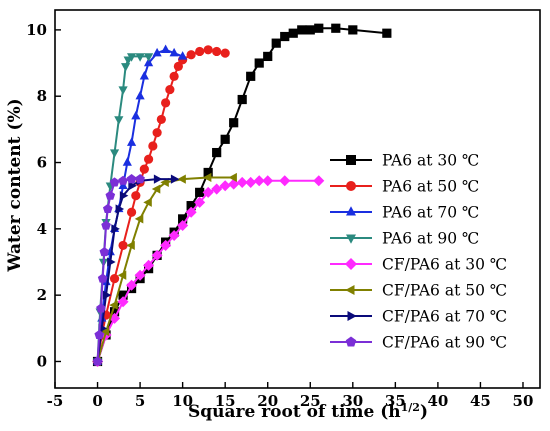  I want to click on legend-label: CF/PA6 at 90 ℃, so click(444, 343).